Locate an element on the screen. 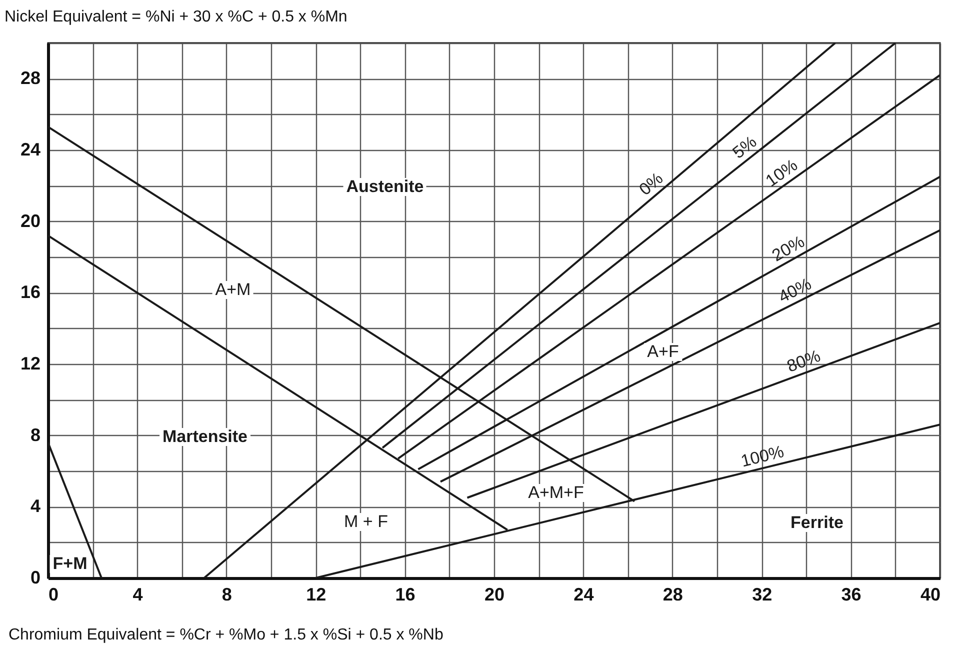 This screenshot has height=658, width=964. annotation: A+M+F is located at coordinates (556, 492).